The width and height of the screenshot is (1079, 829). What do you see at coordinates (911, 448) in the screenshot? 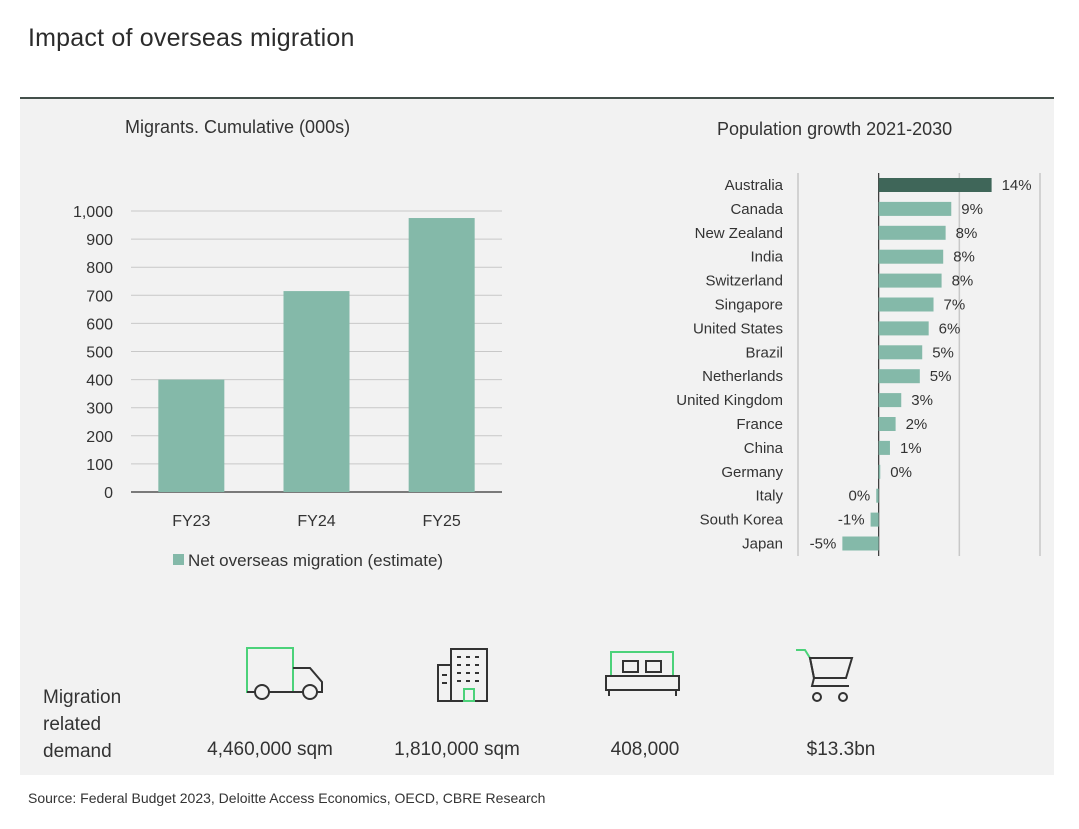
I see `data-label: 1%` at bounding box center [911, 448].